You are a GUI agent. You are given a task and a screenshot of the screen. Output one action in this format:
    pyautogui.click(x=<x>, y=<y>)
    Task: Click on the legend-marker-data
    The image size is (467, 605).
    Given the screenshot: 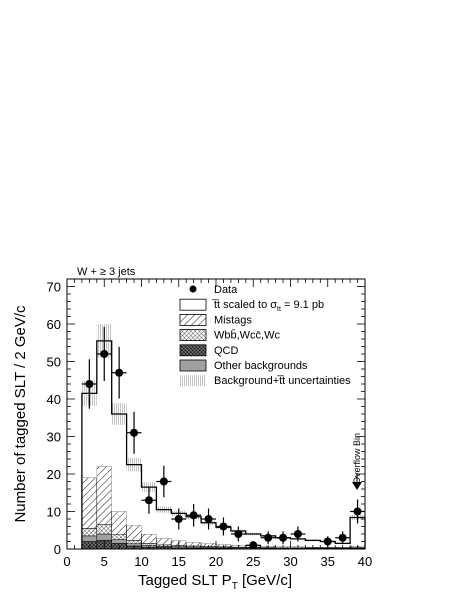 What is the action you would take?
    pyautogui.click(x=193, y=289)
    